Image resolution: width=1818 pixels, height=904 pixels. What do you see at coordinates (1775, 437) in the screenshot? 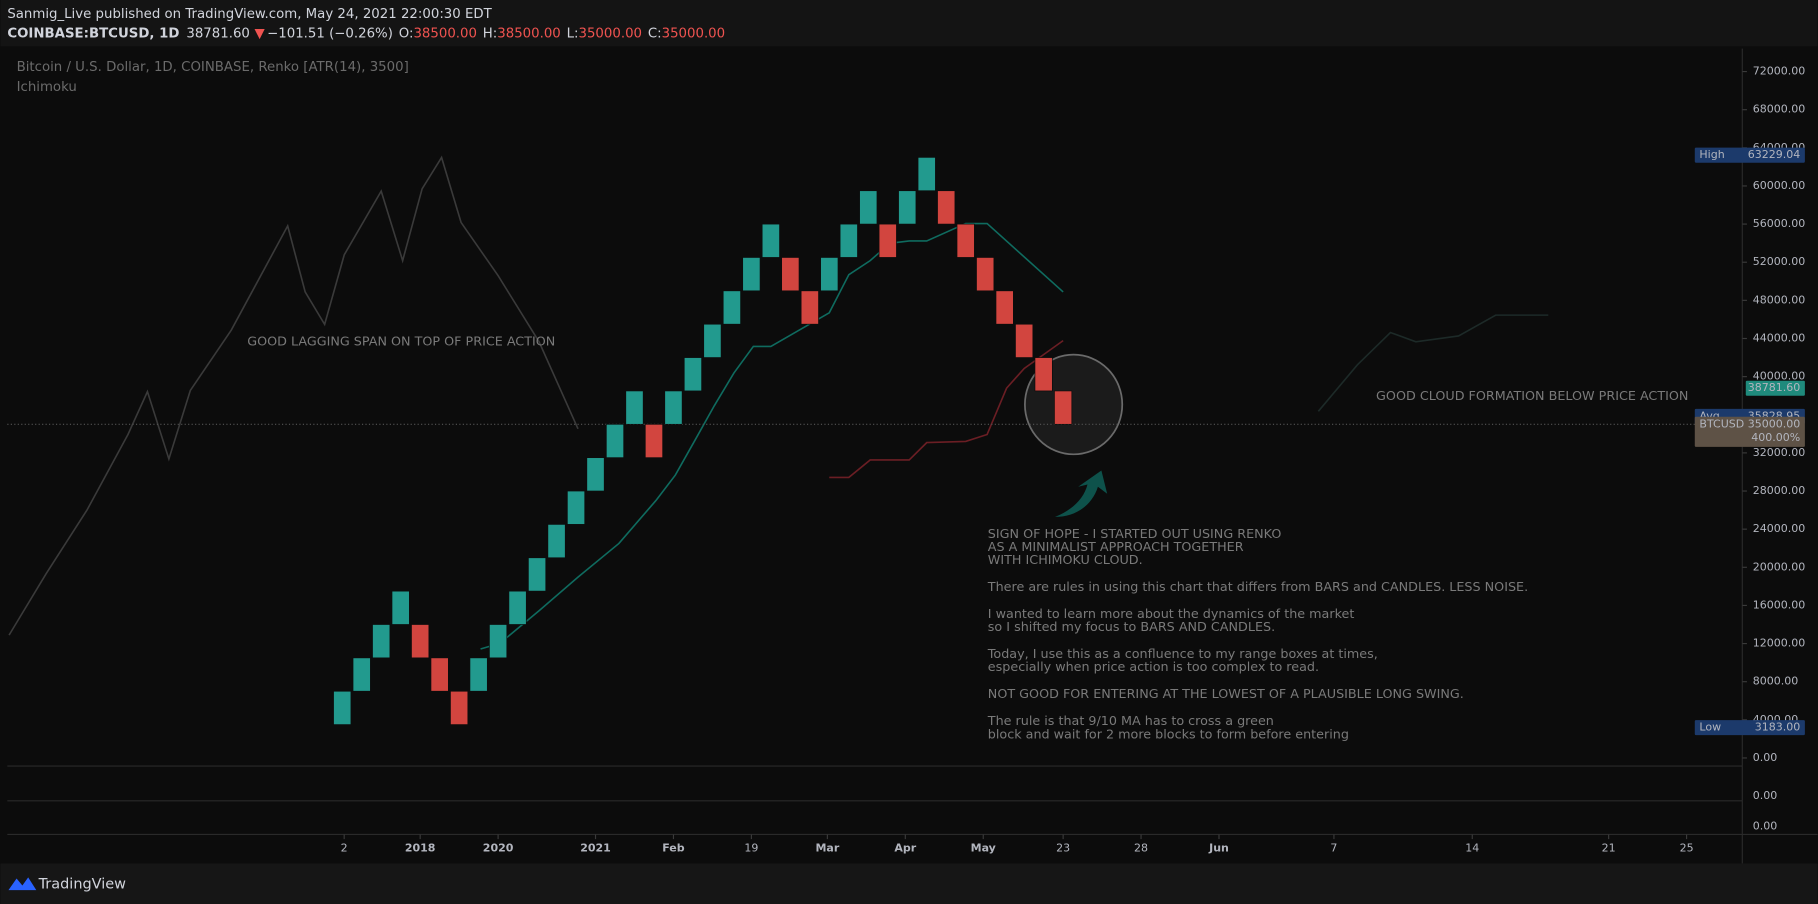
I see `price-label-extra: 400.00%` at bounding box center [1775, 437].